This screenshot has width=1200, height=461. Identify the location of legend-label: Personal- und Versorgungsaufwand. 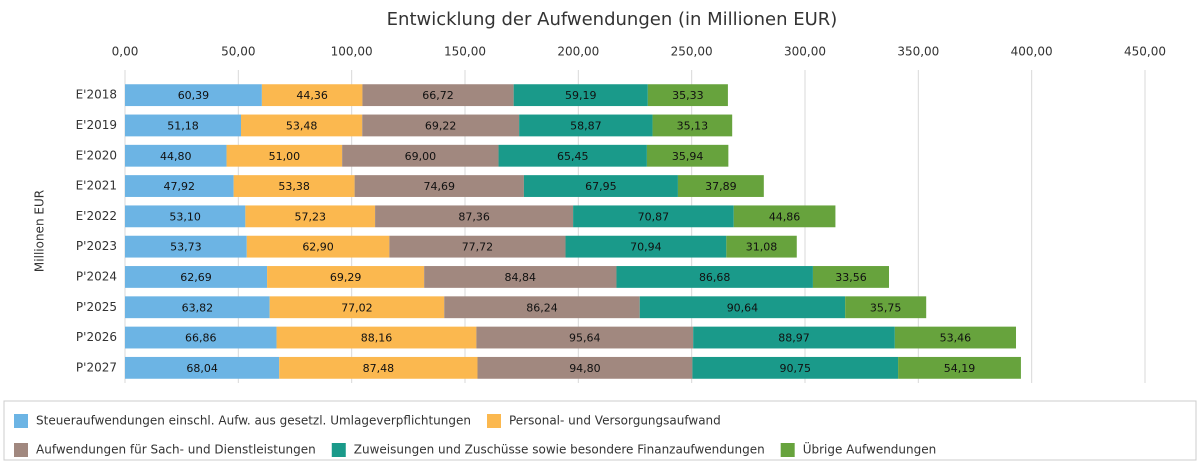
(615, 421).